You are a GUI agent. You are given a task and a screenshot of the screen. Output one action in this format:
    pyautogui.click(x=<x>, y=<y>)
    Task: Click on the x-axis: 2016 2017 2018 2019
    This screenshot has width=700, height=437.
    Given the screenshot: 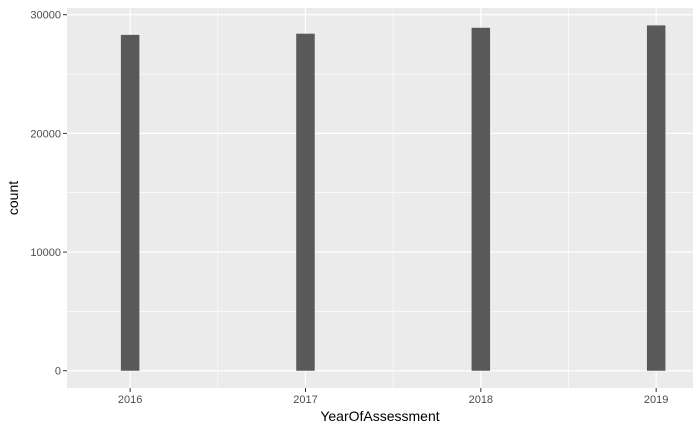 What is the action you would take?
    pyautogui.click(x=393, y=397)
    